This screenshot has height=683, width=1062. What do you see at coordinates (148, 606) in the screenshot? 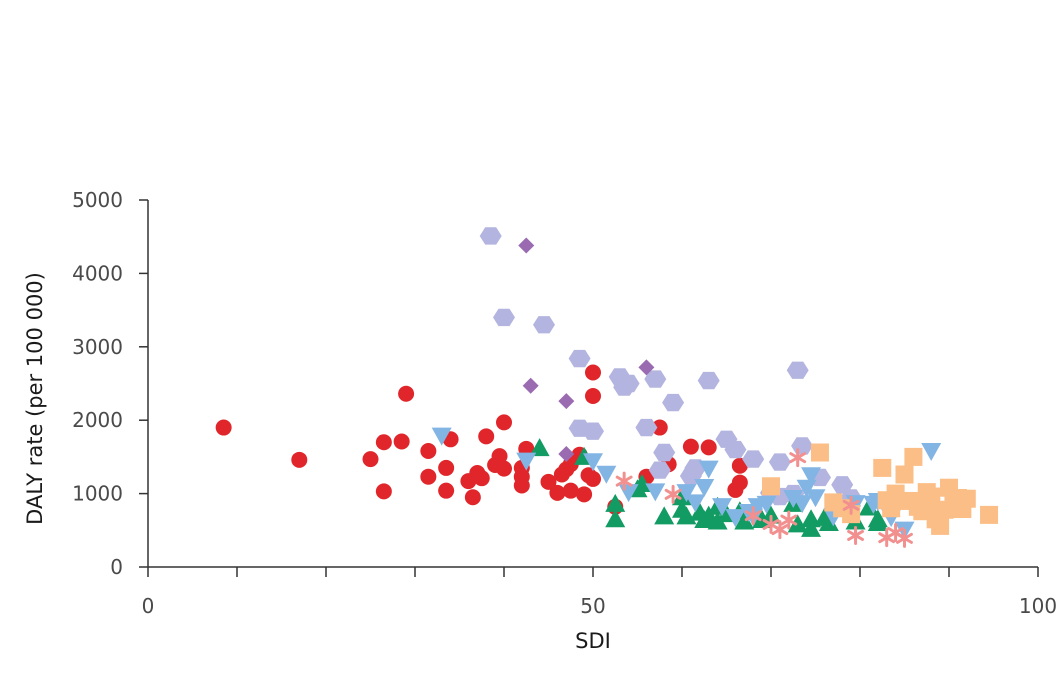
I see `x-tick-label: 0` at bounding box center [148, 606].